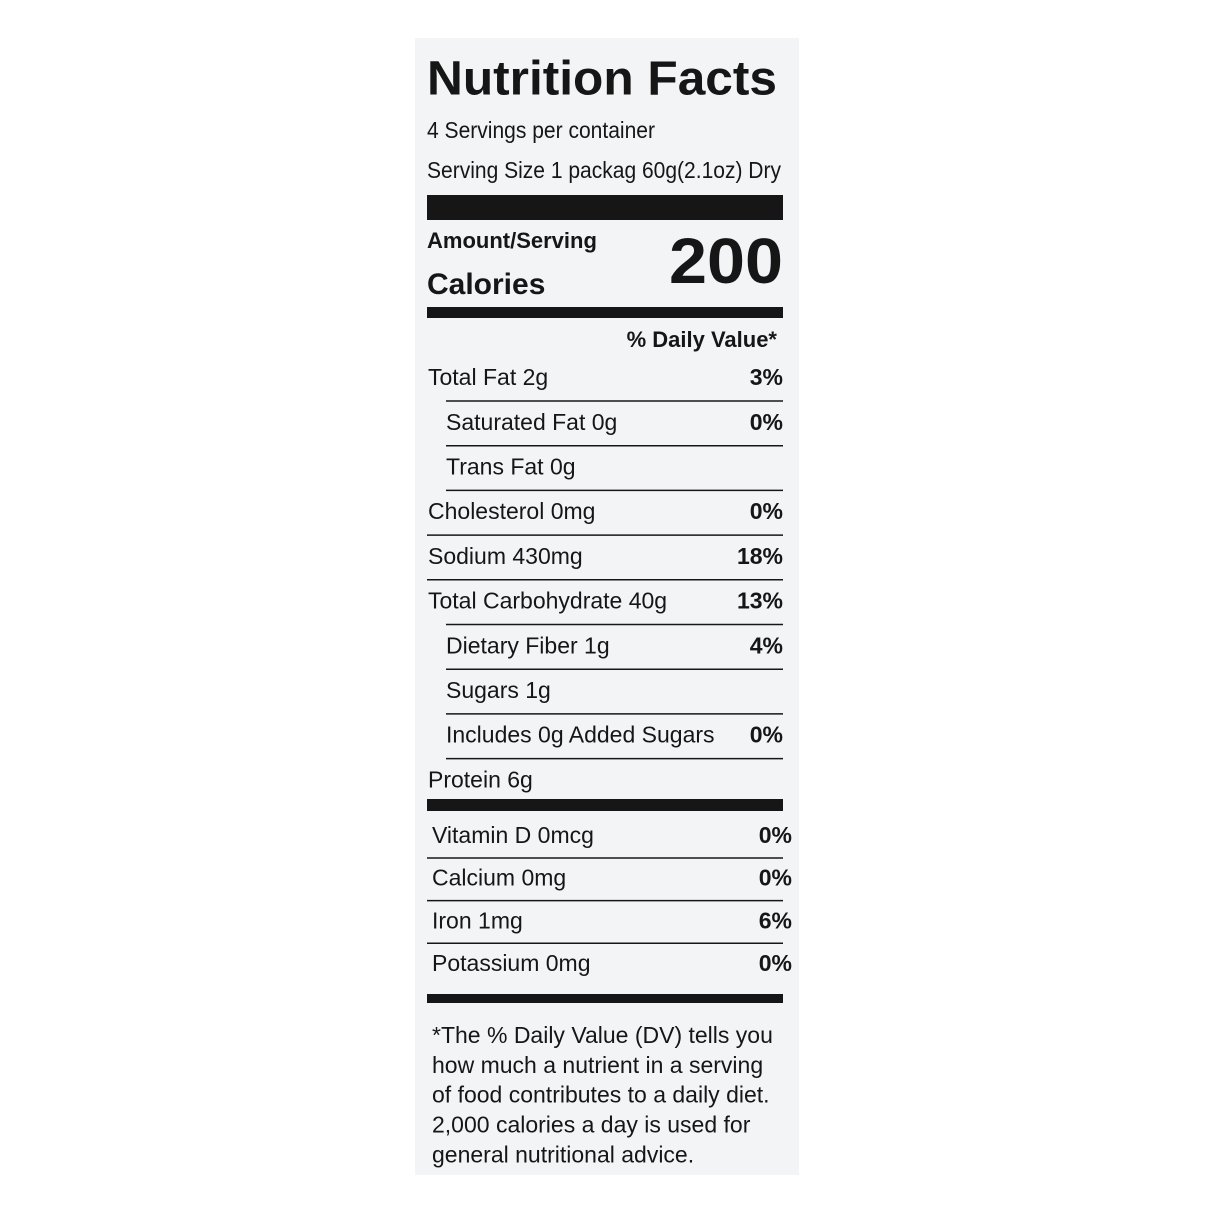  I want to click on nutrient-dv: 13%, so click(760, 601).